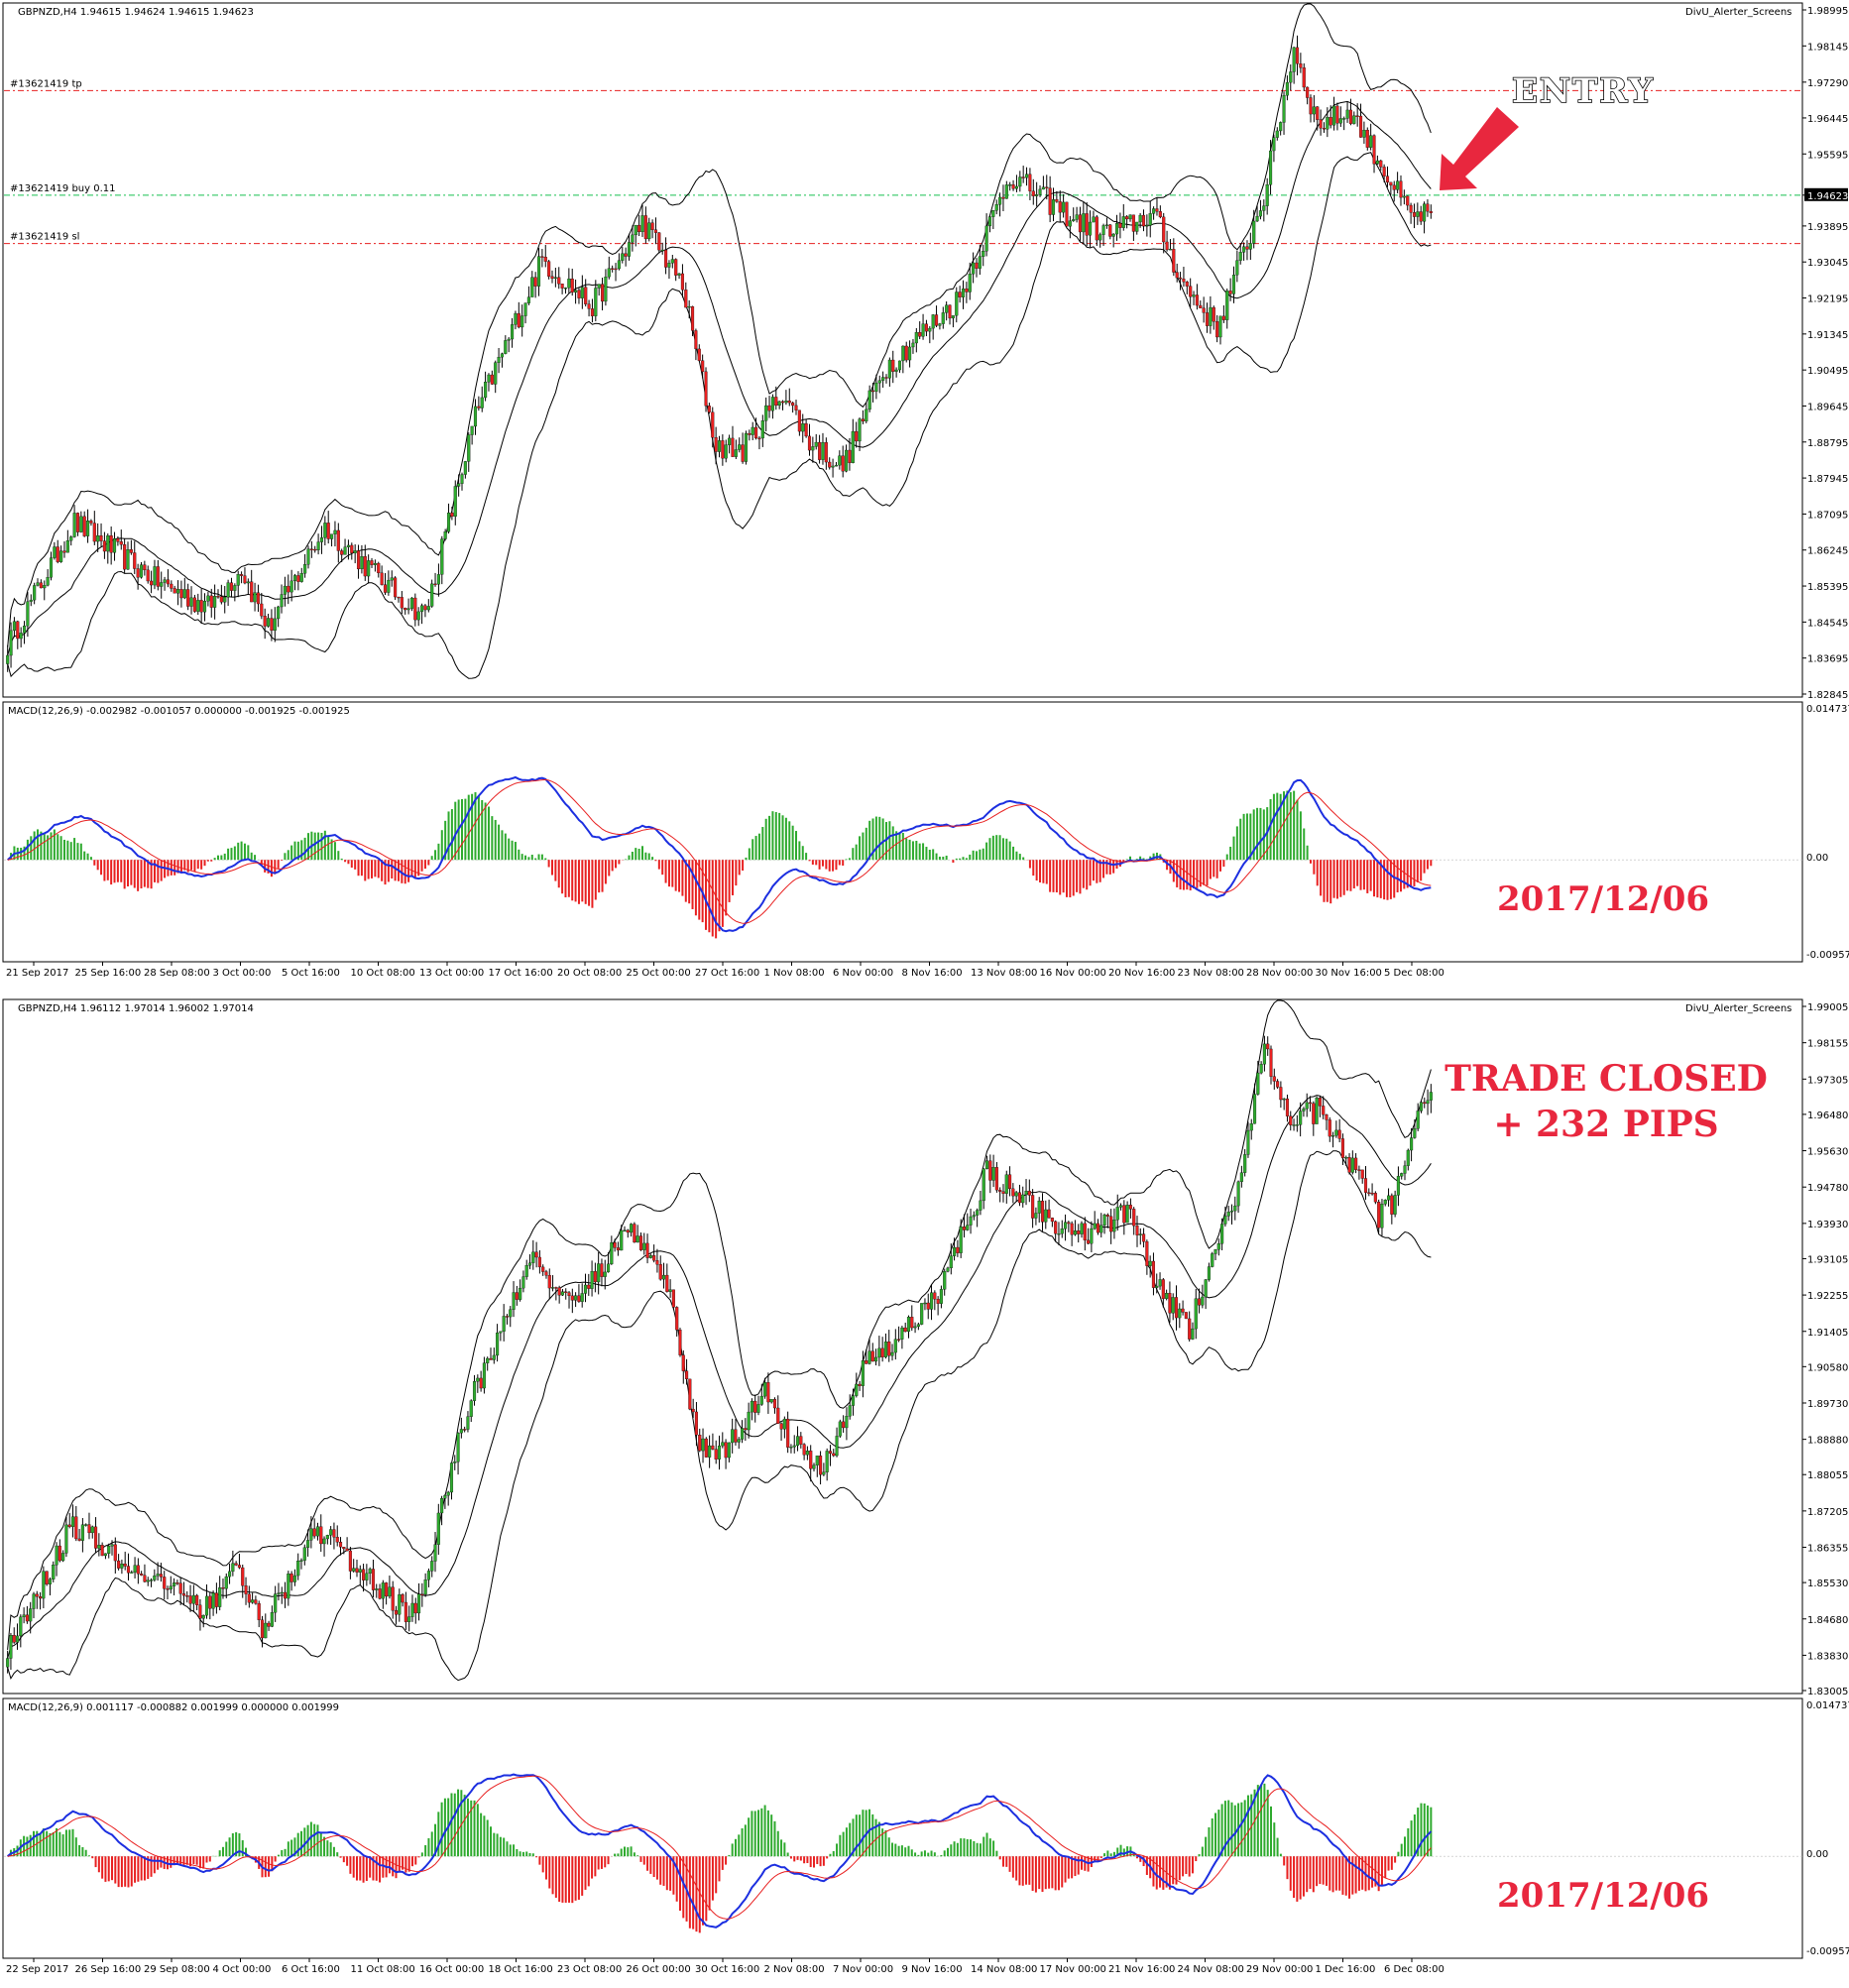 The width and height of the screenshot is (1849, 1988). Describe the element at coordinates (1817, 1854) in the screenshot. I see `macd-tick-zero: 0.00` at that location.